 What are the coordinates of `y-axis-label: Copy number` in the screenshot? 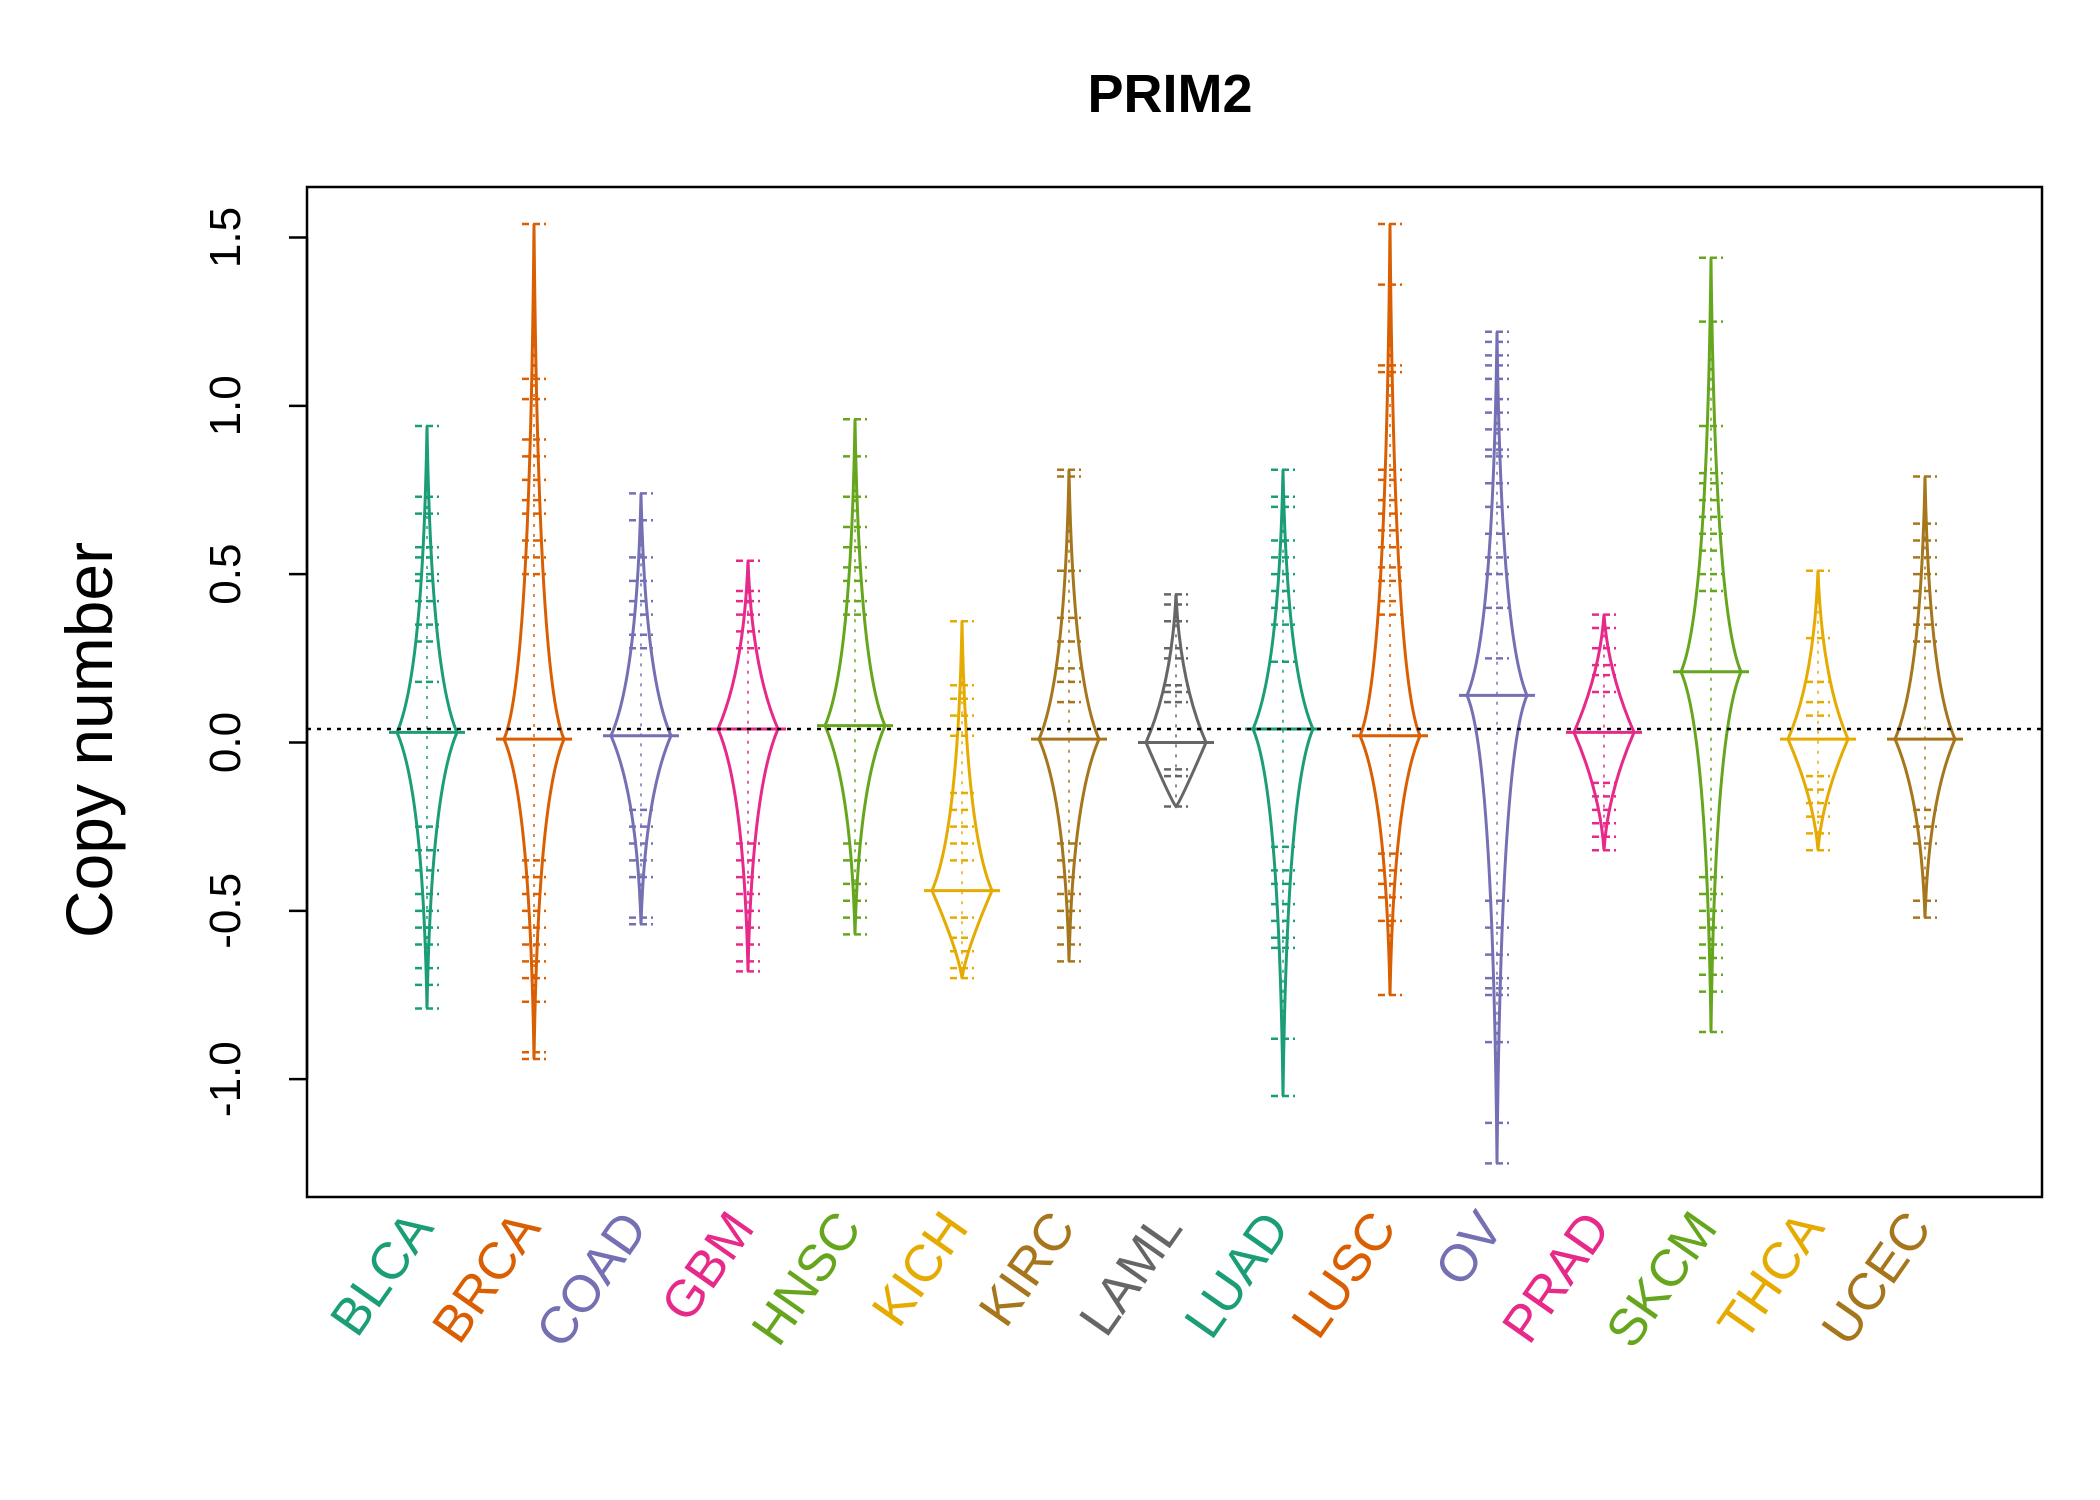 It's located at (89, 740).